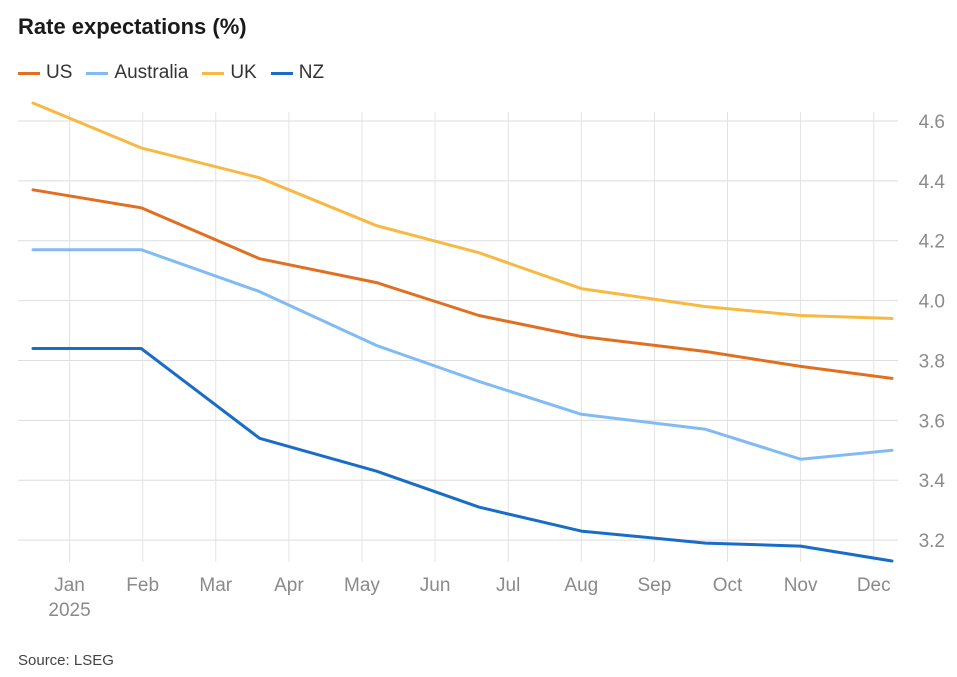  Describe the element at coordinates (874, 585) in the screenshot. I see `x-tick-label: Dec` at that location.